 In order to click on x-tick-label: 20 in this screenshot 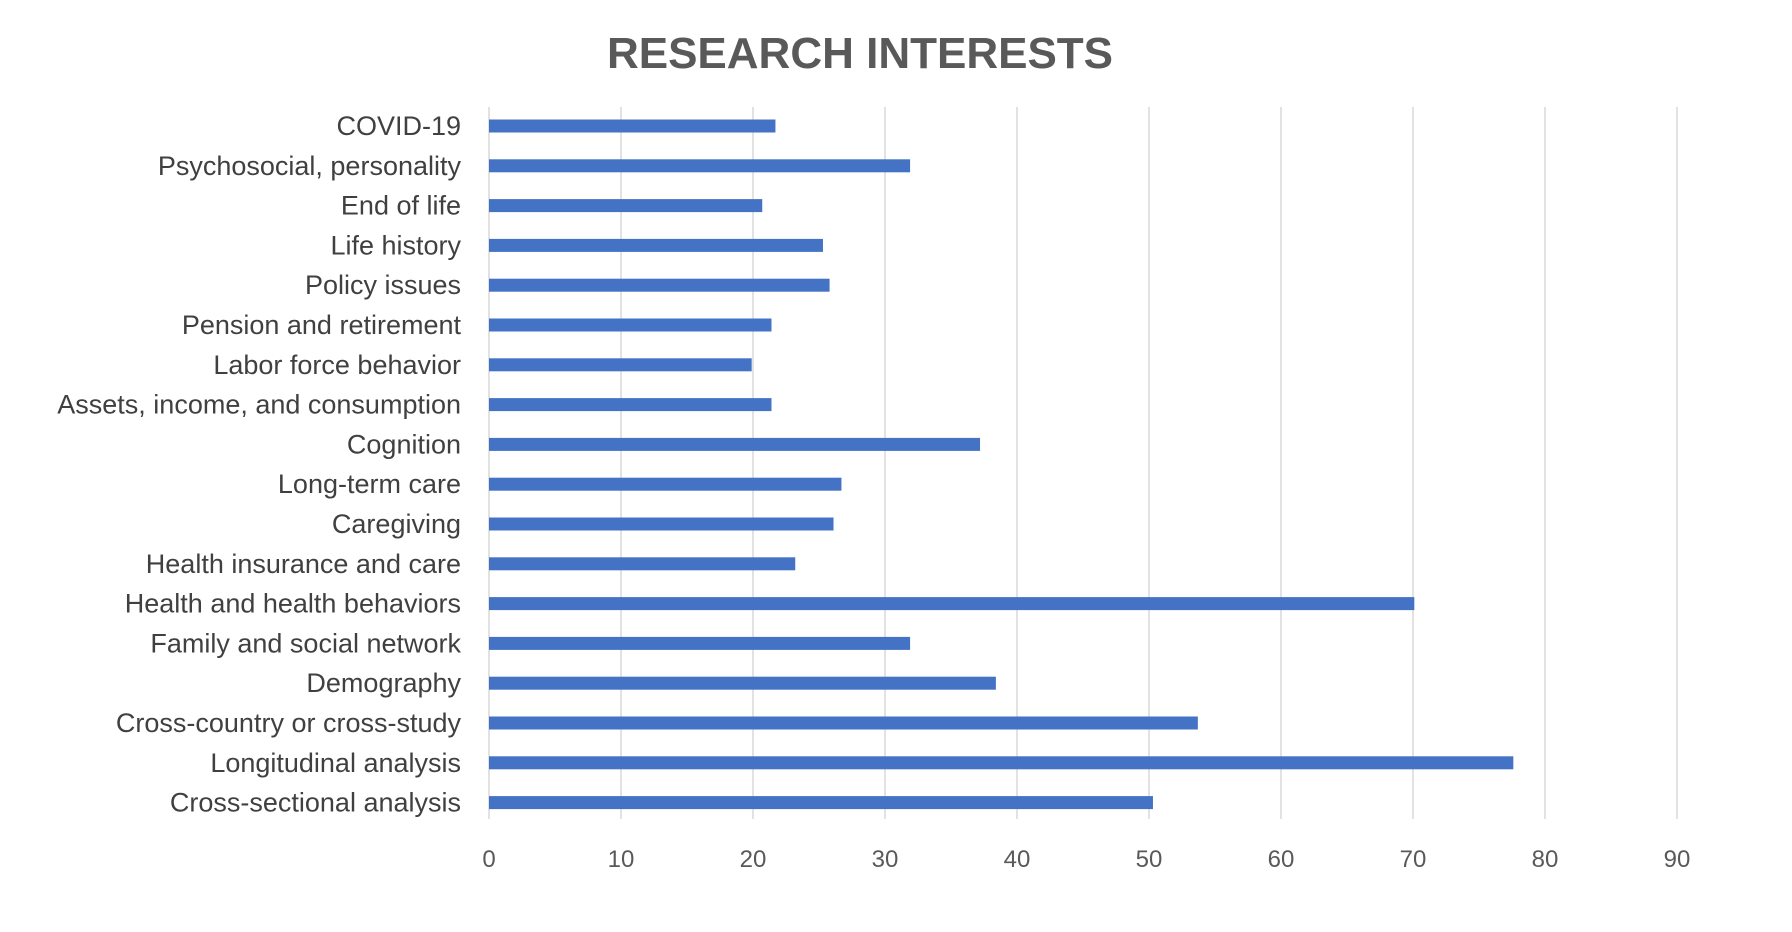, I will do `click(753, 859)`.